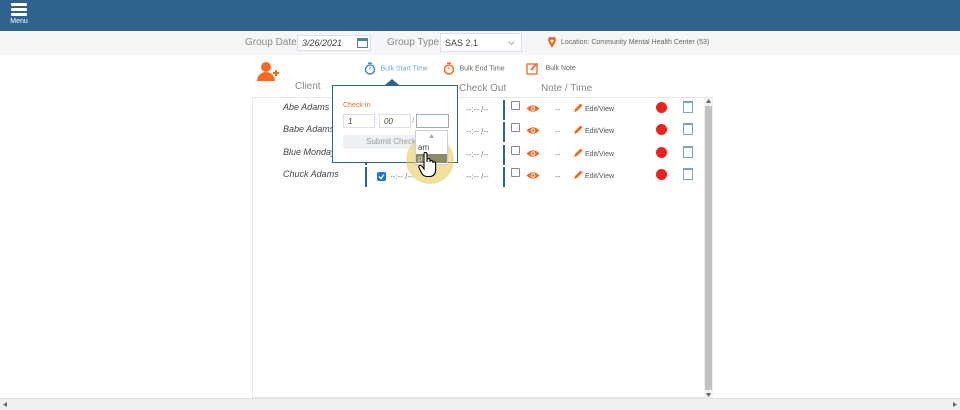 The width and height of the screenshot is (960, 410). What do you see at coordinates (431, 136) in the screenshot?
I see `dropdown-up-arrow` at bounding box center [431, 136].